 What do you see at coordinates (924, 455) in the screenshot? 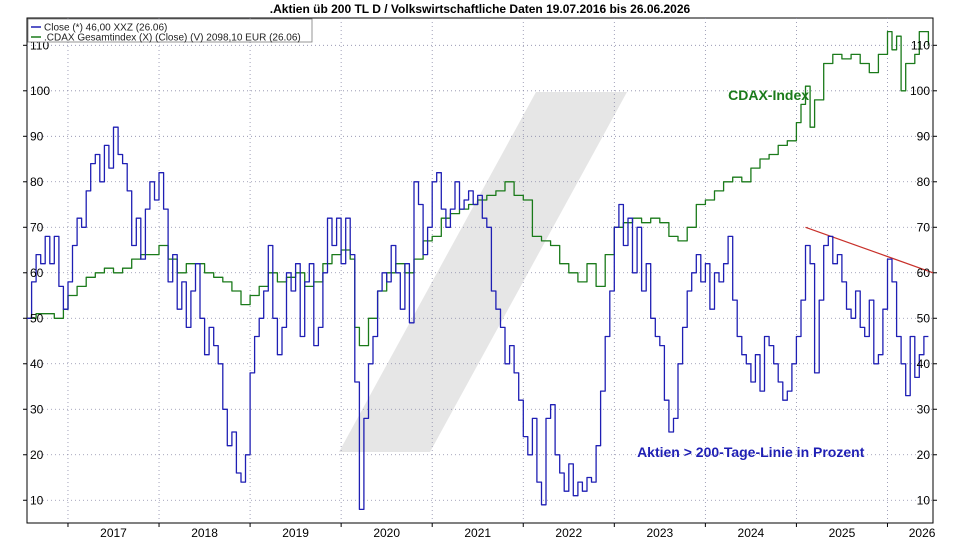
I see `y-tick-label-right: 20` at bounding box center [924, 455].